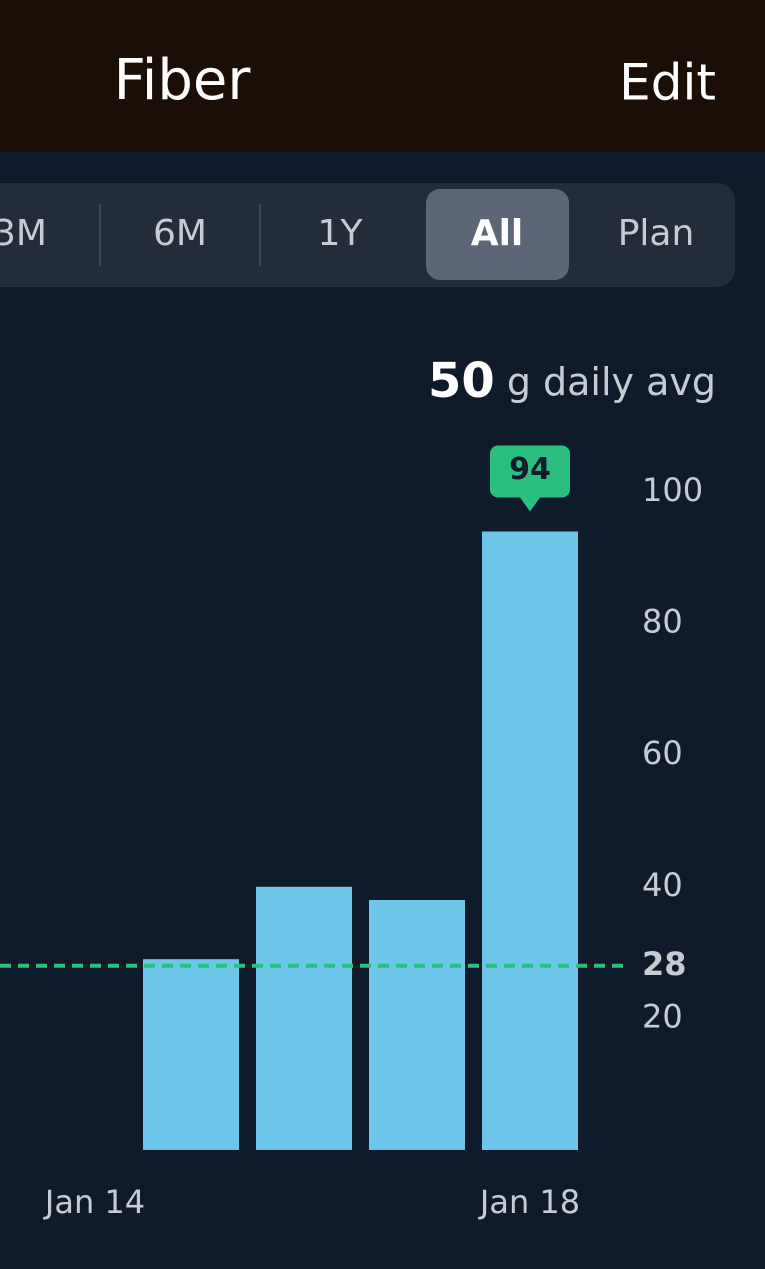  I want to click on tab: Plan, so click(656, 233).